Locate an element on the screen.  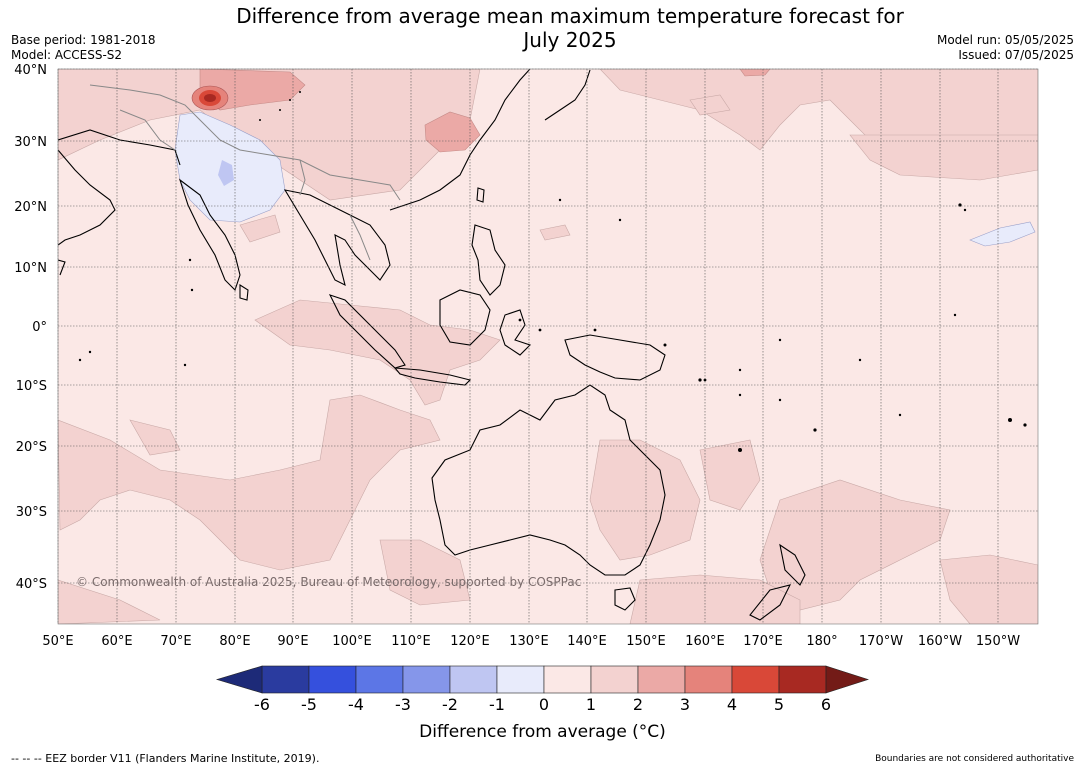
latitude-label: 20°S is located at coordinates (31, 447).